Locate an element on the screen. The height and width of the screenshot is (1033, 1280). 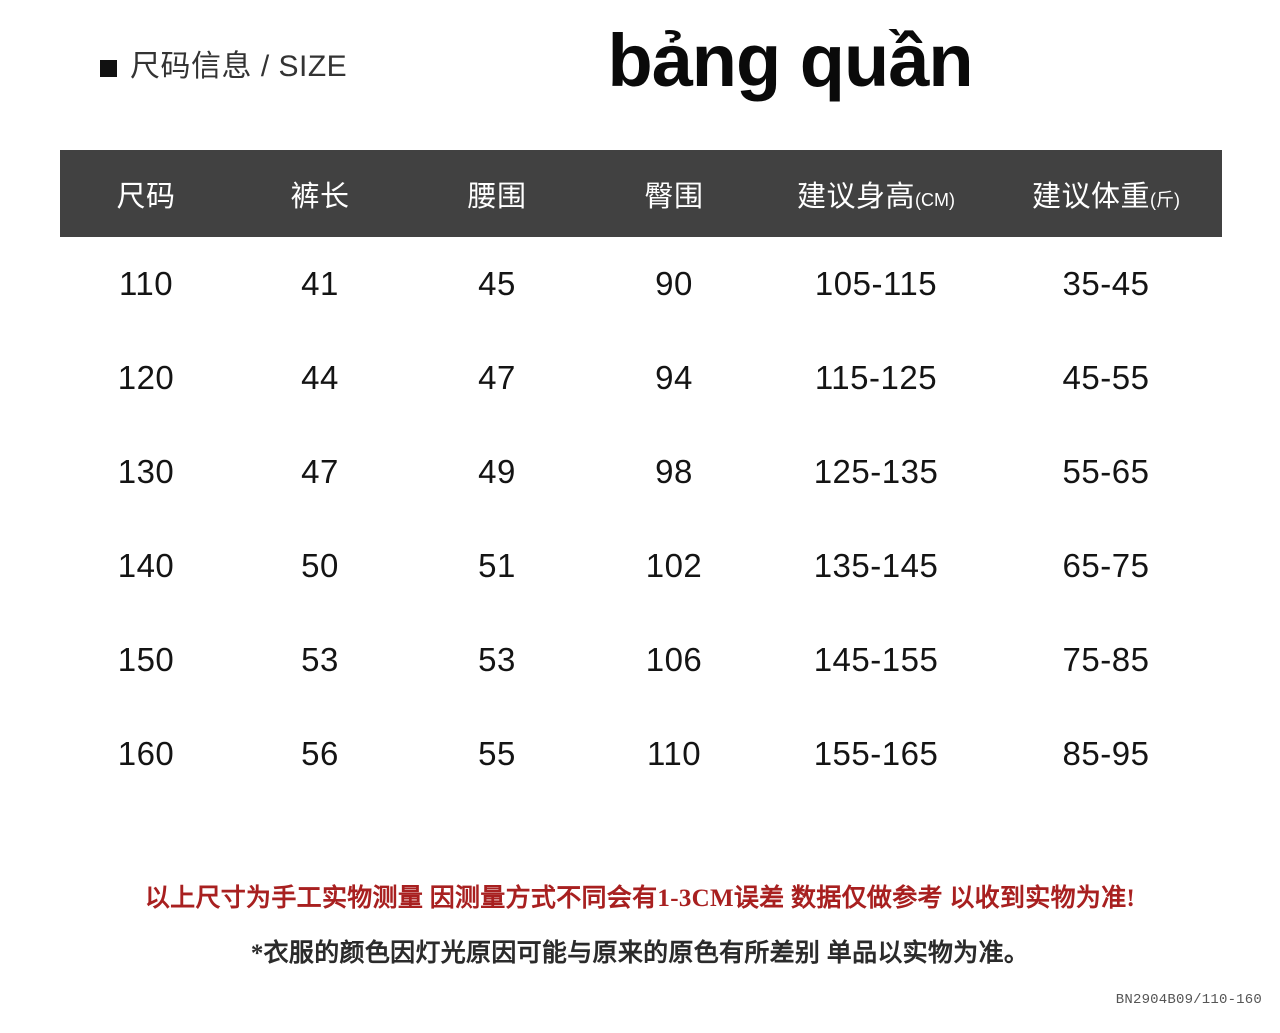
cell-hip: 110 is located at coordinates (674, 754).